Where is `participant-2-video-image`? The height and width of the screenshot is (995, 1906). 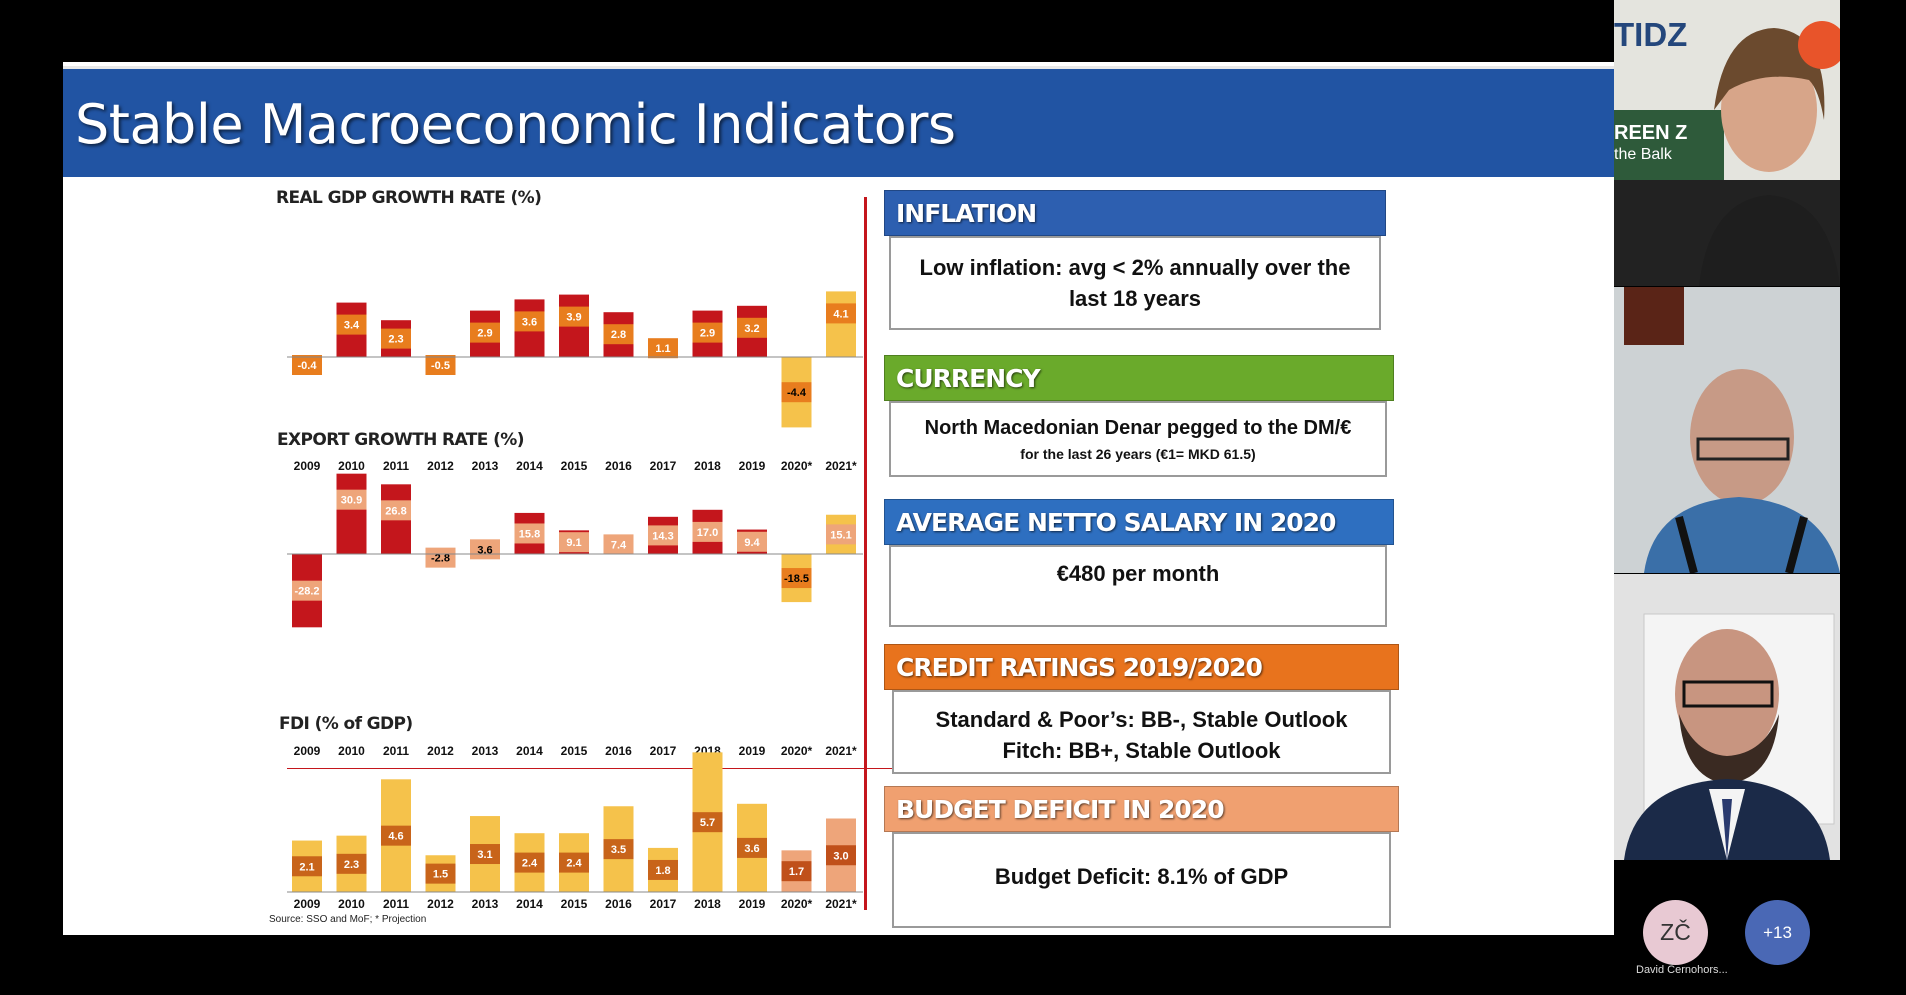
participant-2-video-image is located at coordinates (1727, 430).